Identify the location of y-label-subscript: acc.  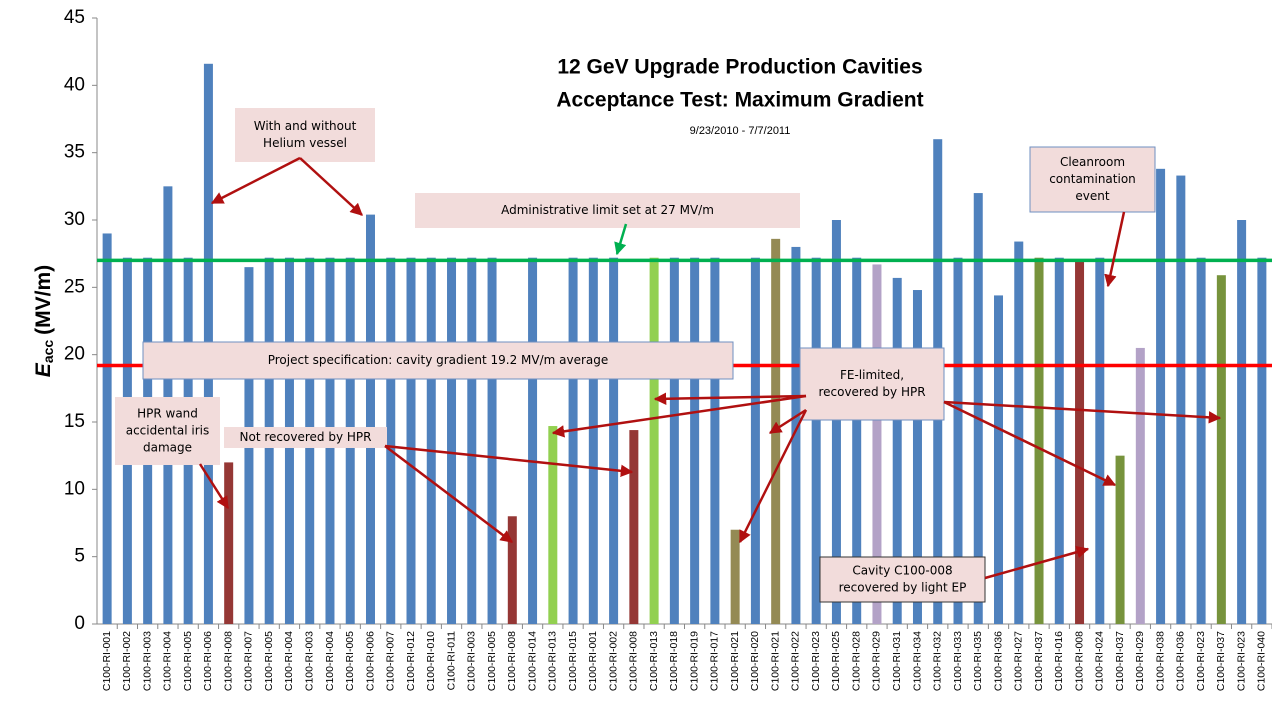
(48, 352).